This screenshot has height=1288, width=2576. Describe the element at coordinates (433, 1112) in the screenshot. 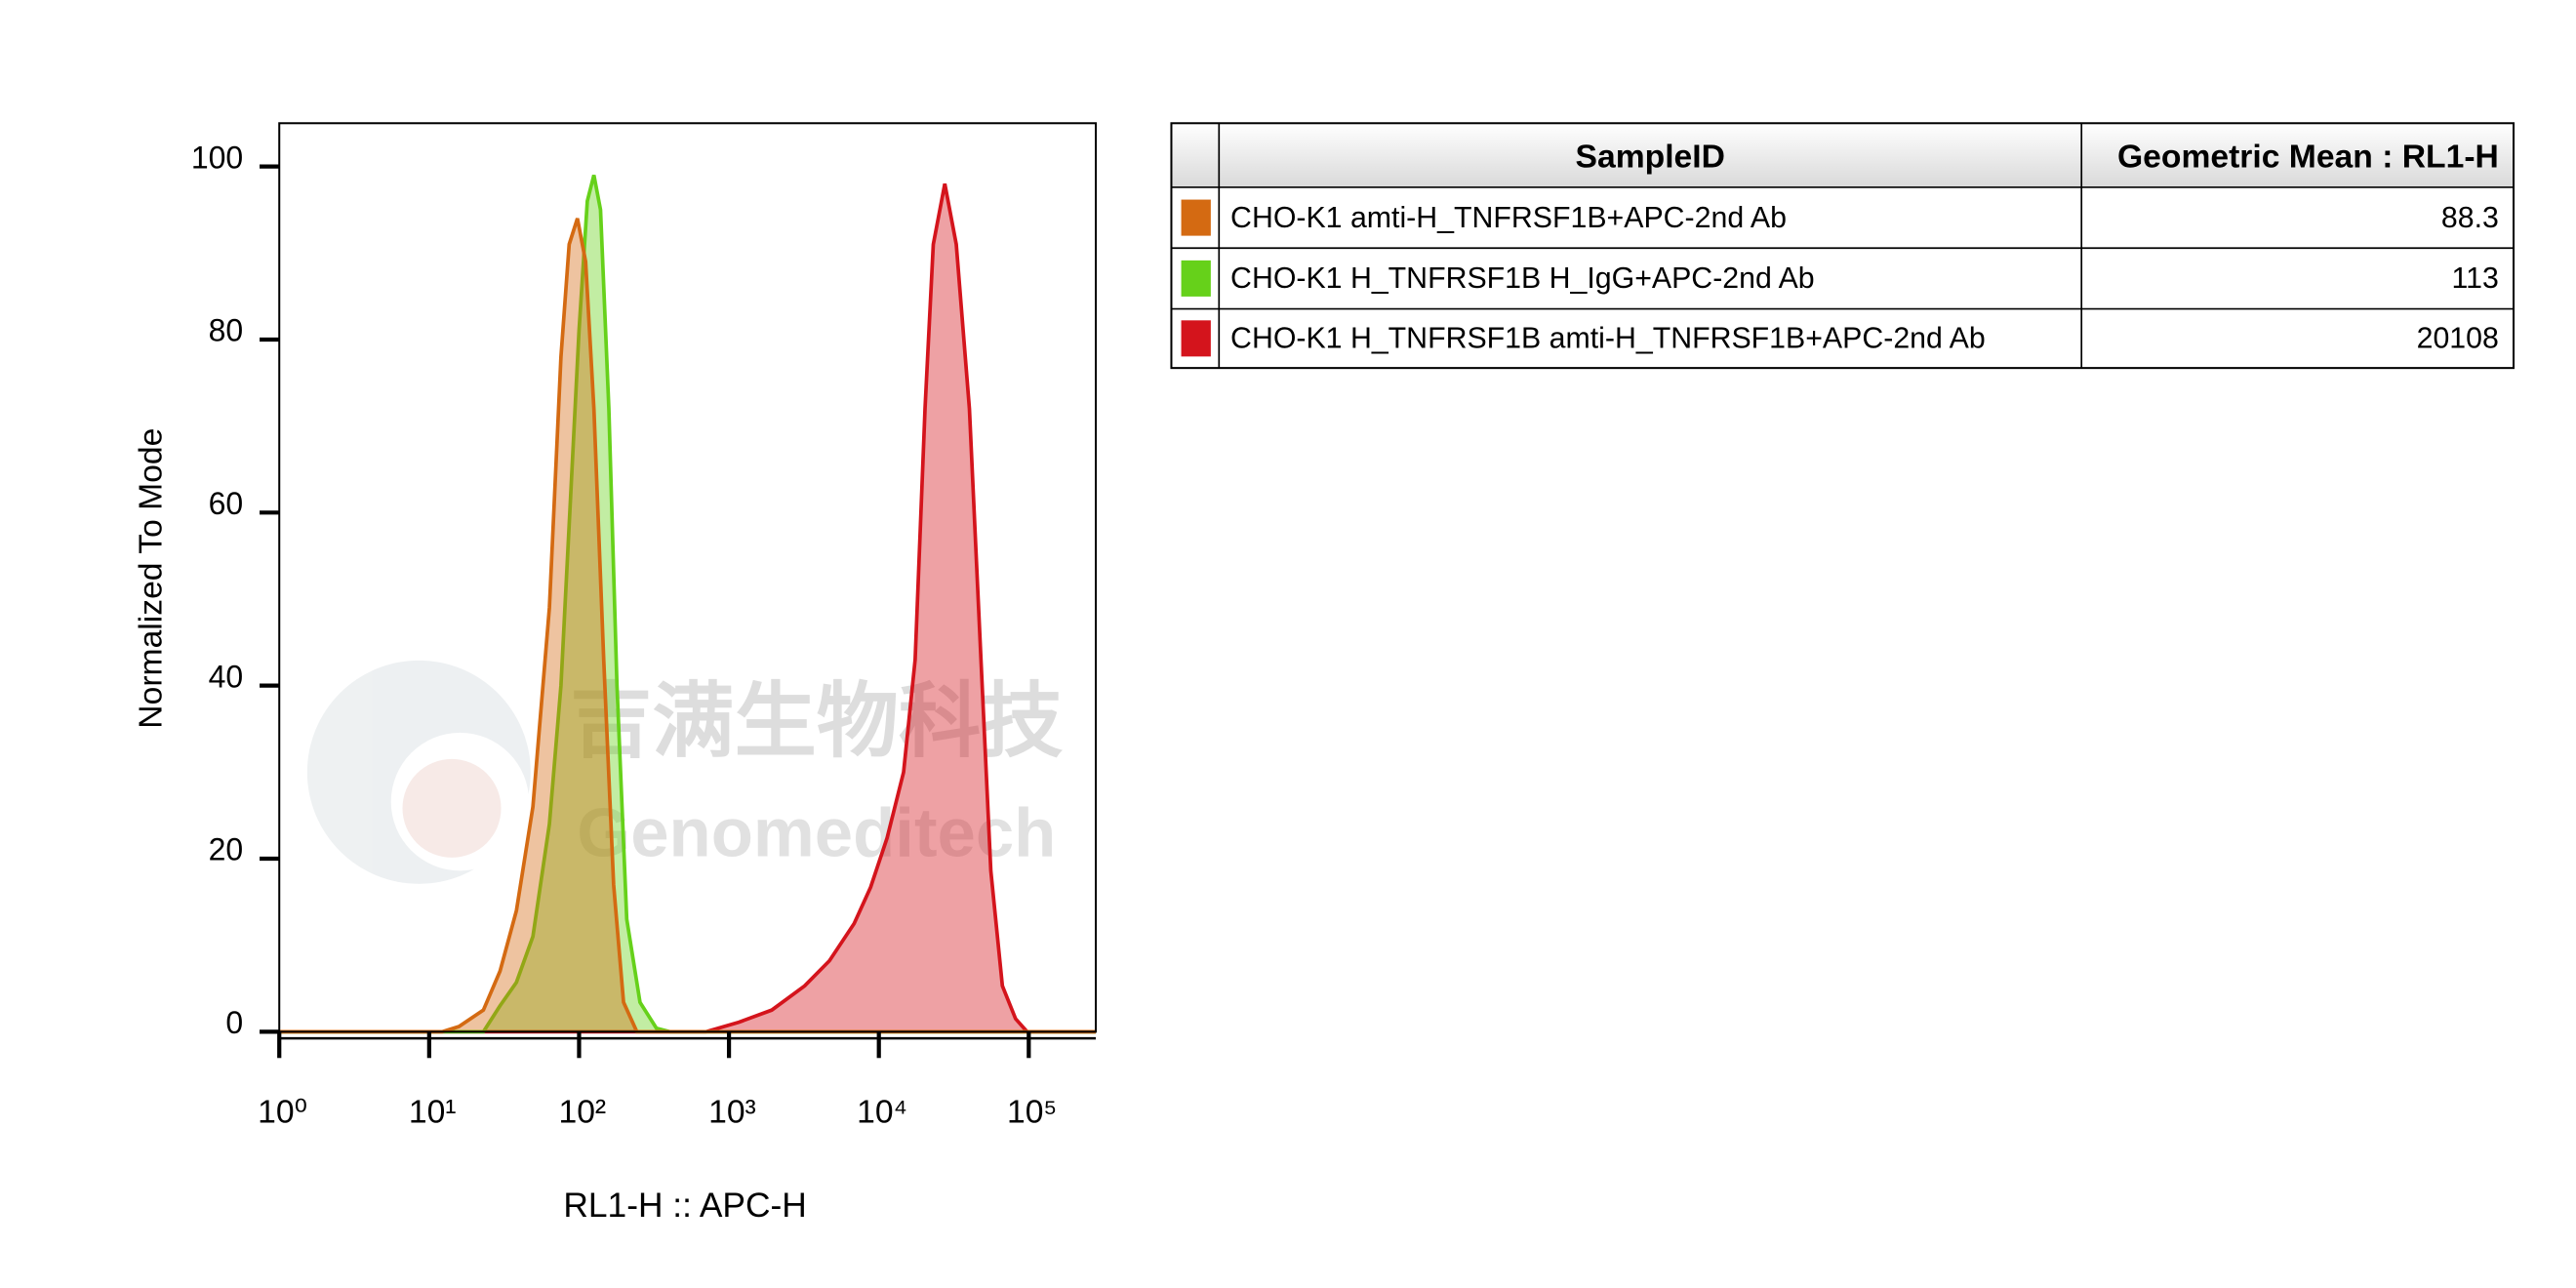

I see `x-tick-label: 10¹` at that location.